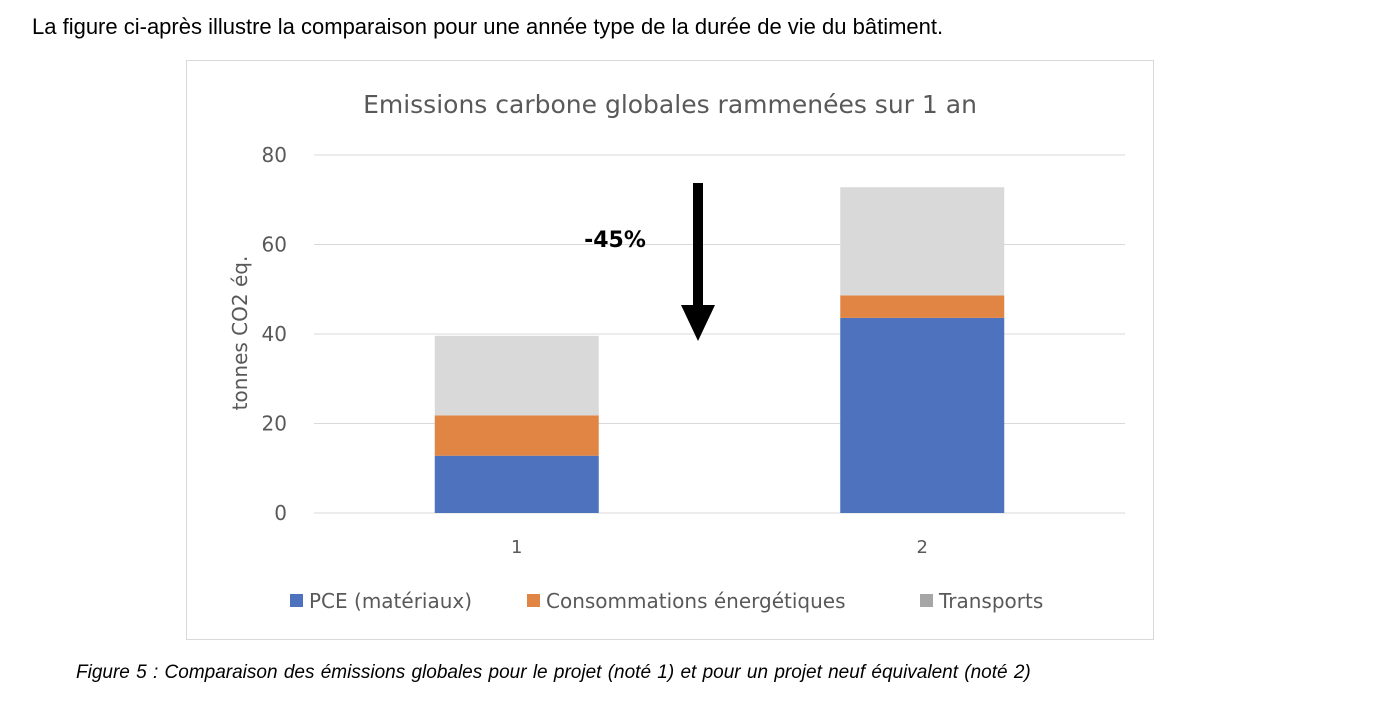 The height and width of the screenshot is (722, 1396). I want to click on y-axis-label: tonnes CO2 éq., so click(240, 333).